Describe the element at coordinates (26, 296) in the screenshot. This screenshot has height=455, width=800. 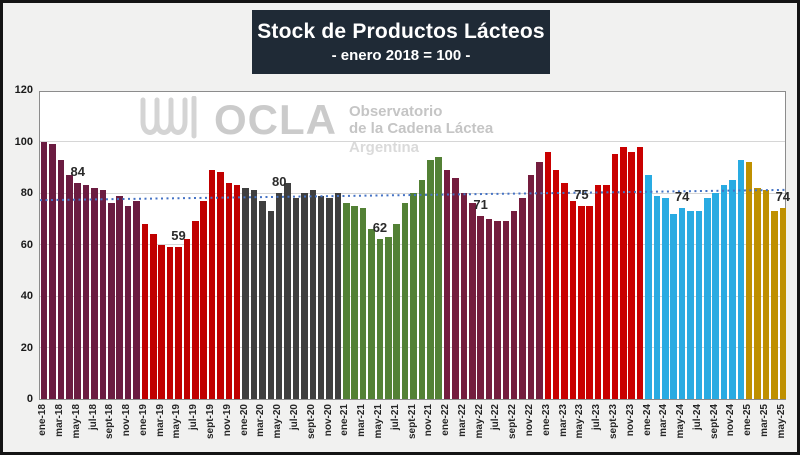
I see `y-tick-40: 40` at that location.